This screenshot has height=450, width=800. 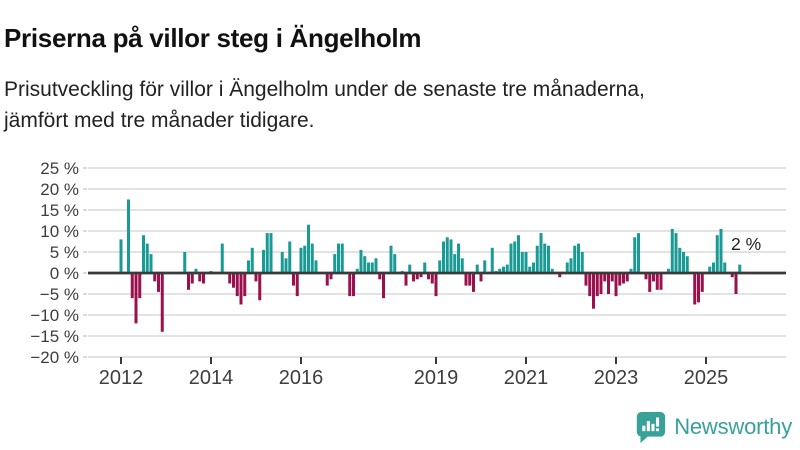 I want to click on subtitle-line-2: jämfört med tre månader tidigare., so click(x=159, y=120).